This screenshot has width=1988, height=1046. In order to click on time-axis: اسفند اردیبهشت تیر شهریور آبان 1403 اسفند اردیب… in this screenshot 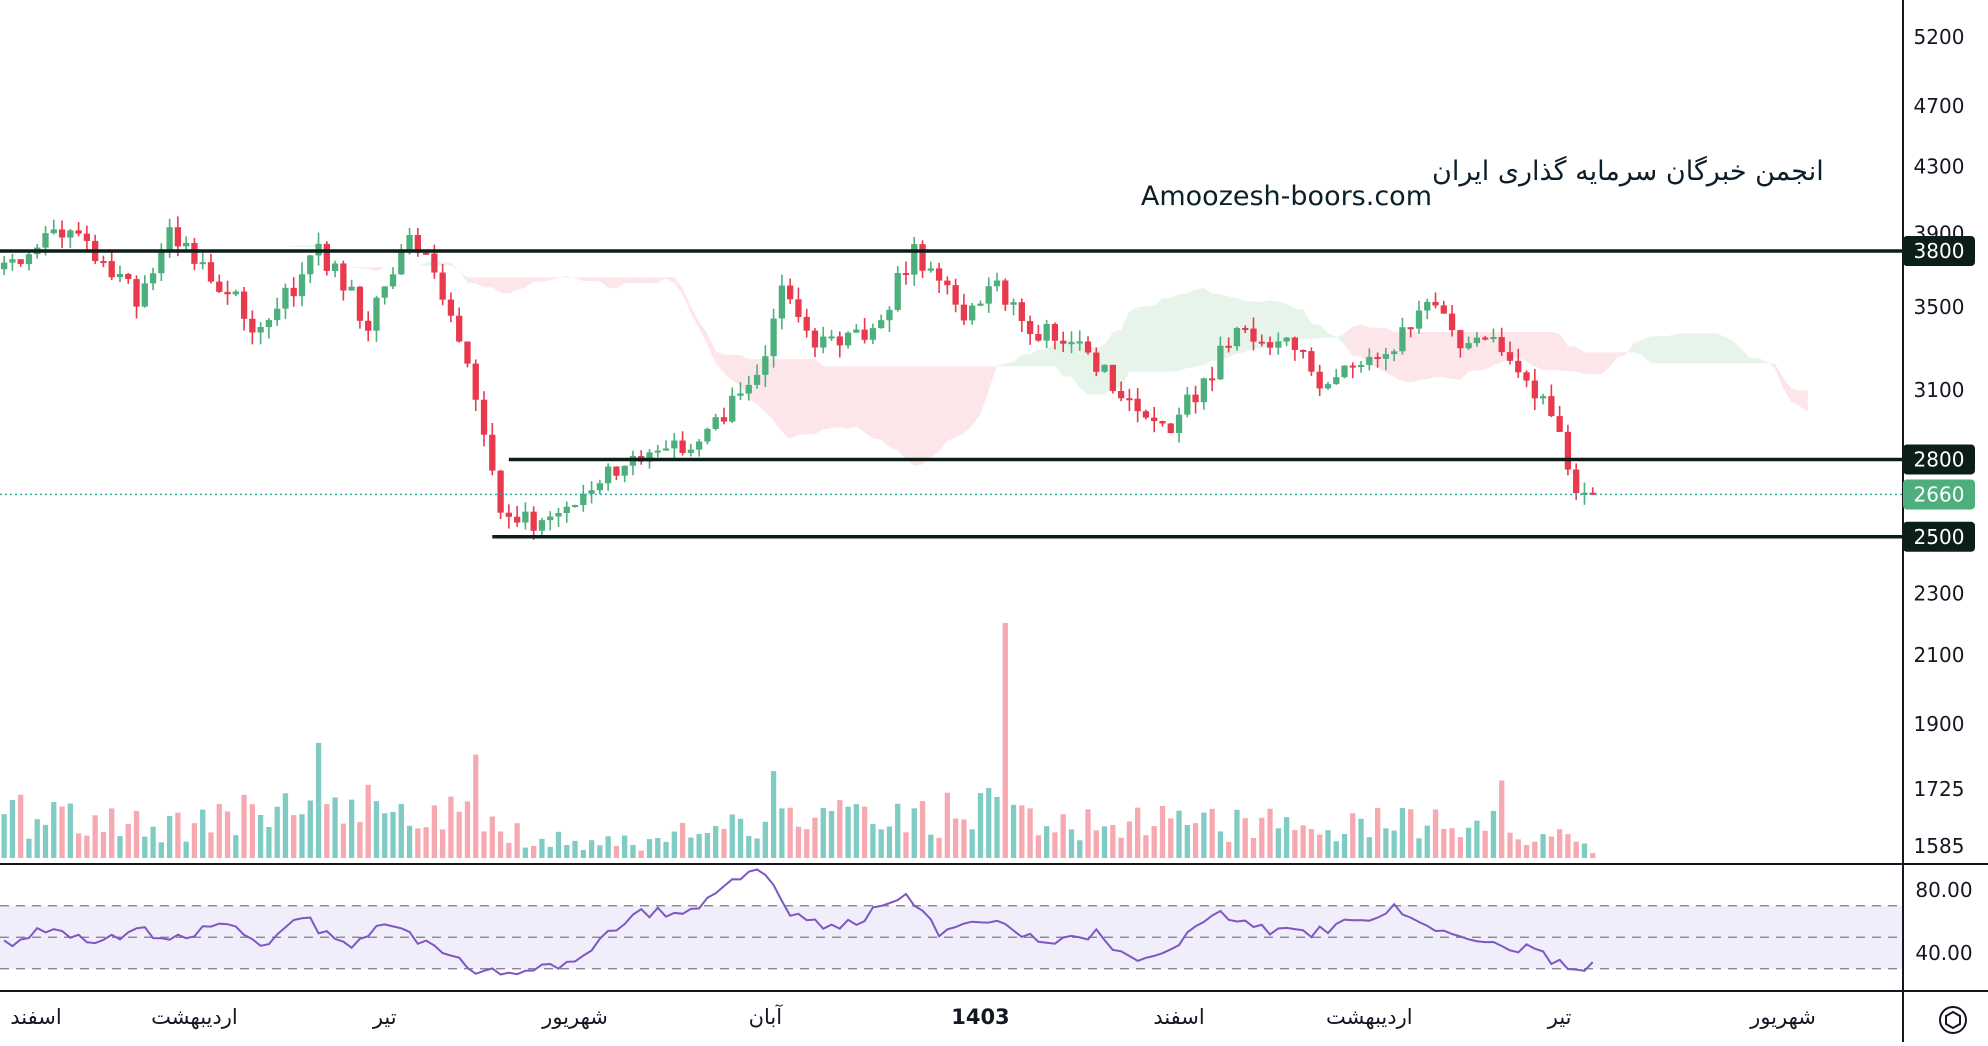, I will do `click(913, 1016)`.